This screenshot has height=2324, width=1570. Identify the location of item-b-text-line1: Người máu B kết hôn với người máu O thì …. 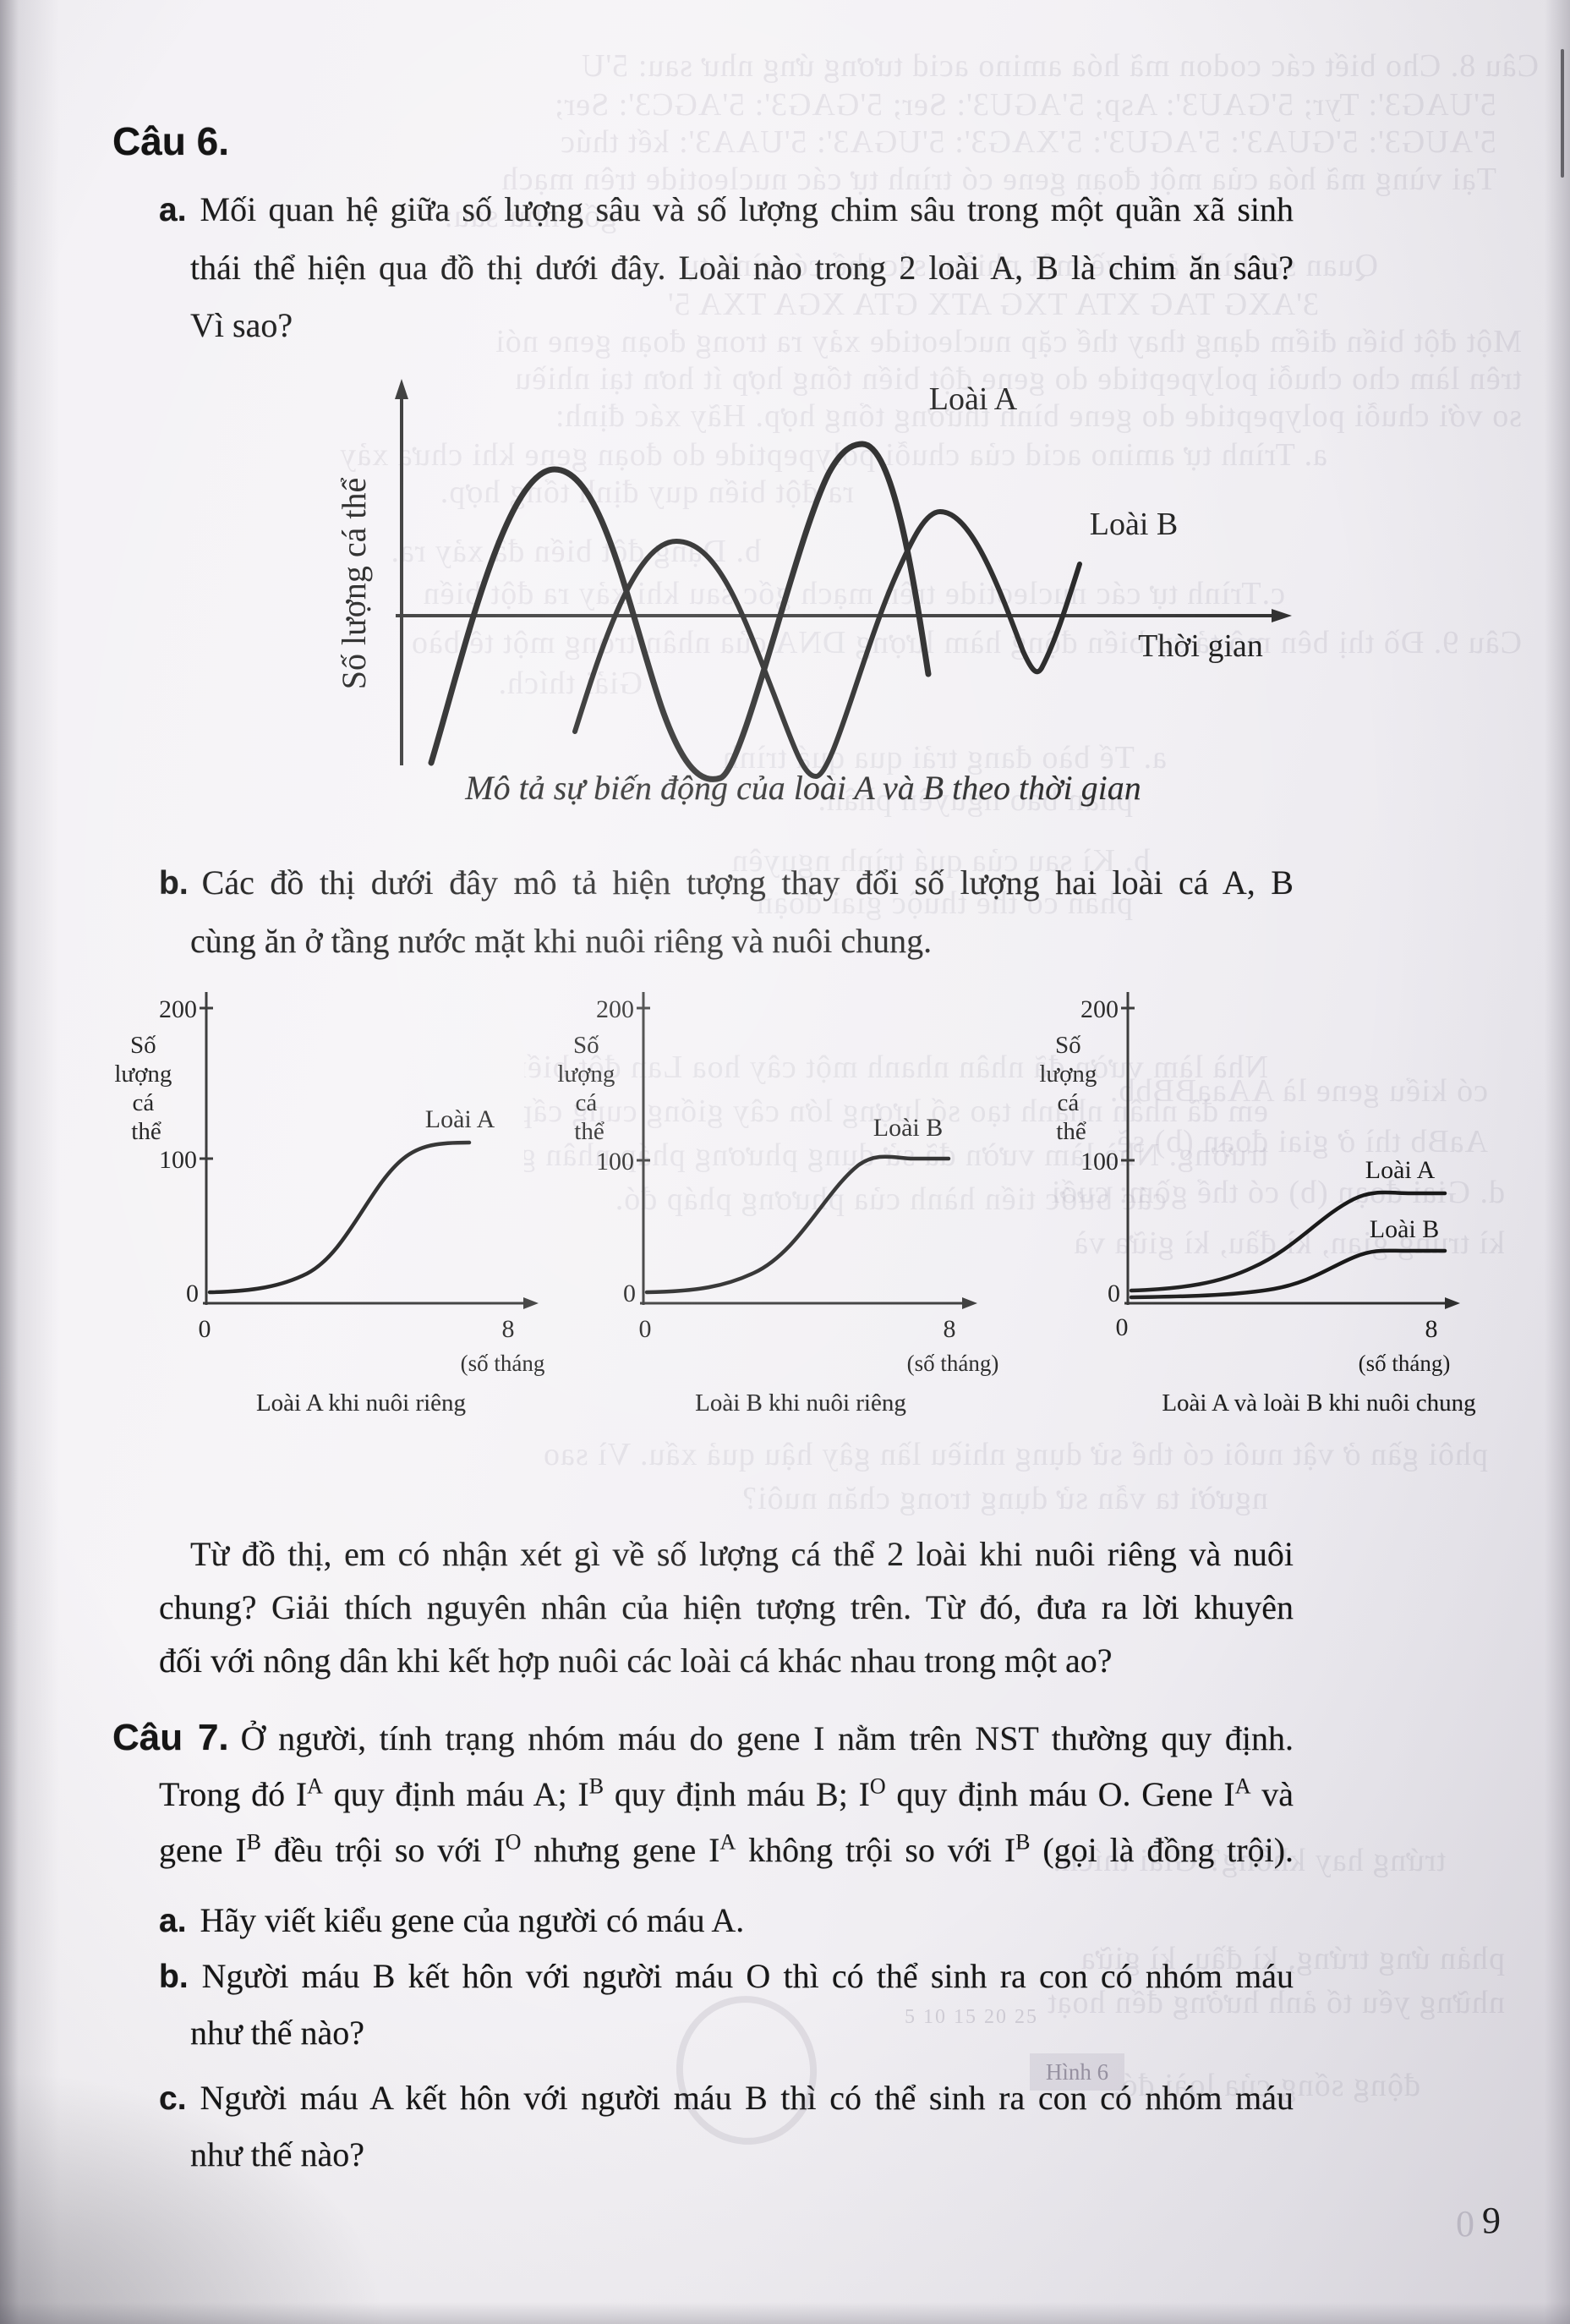
(747, 1976).